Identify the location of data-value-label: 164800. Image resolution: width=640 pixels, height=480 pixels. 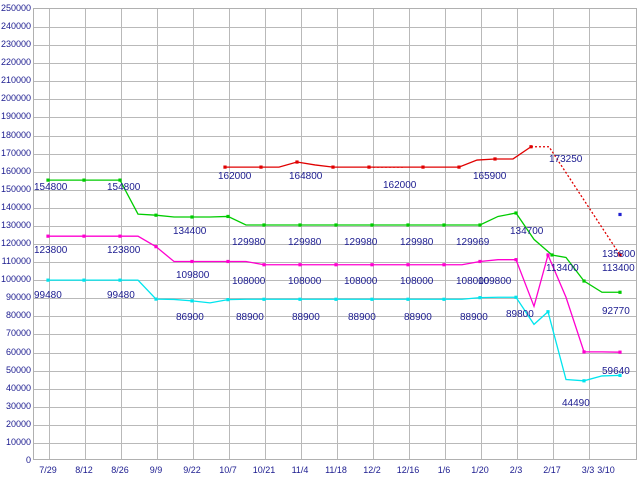
(306, 176).